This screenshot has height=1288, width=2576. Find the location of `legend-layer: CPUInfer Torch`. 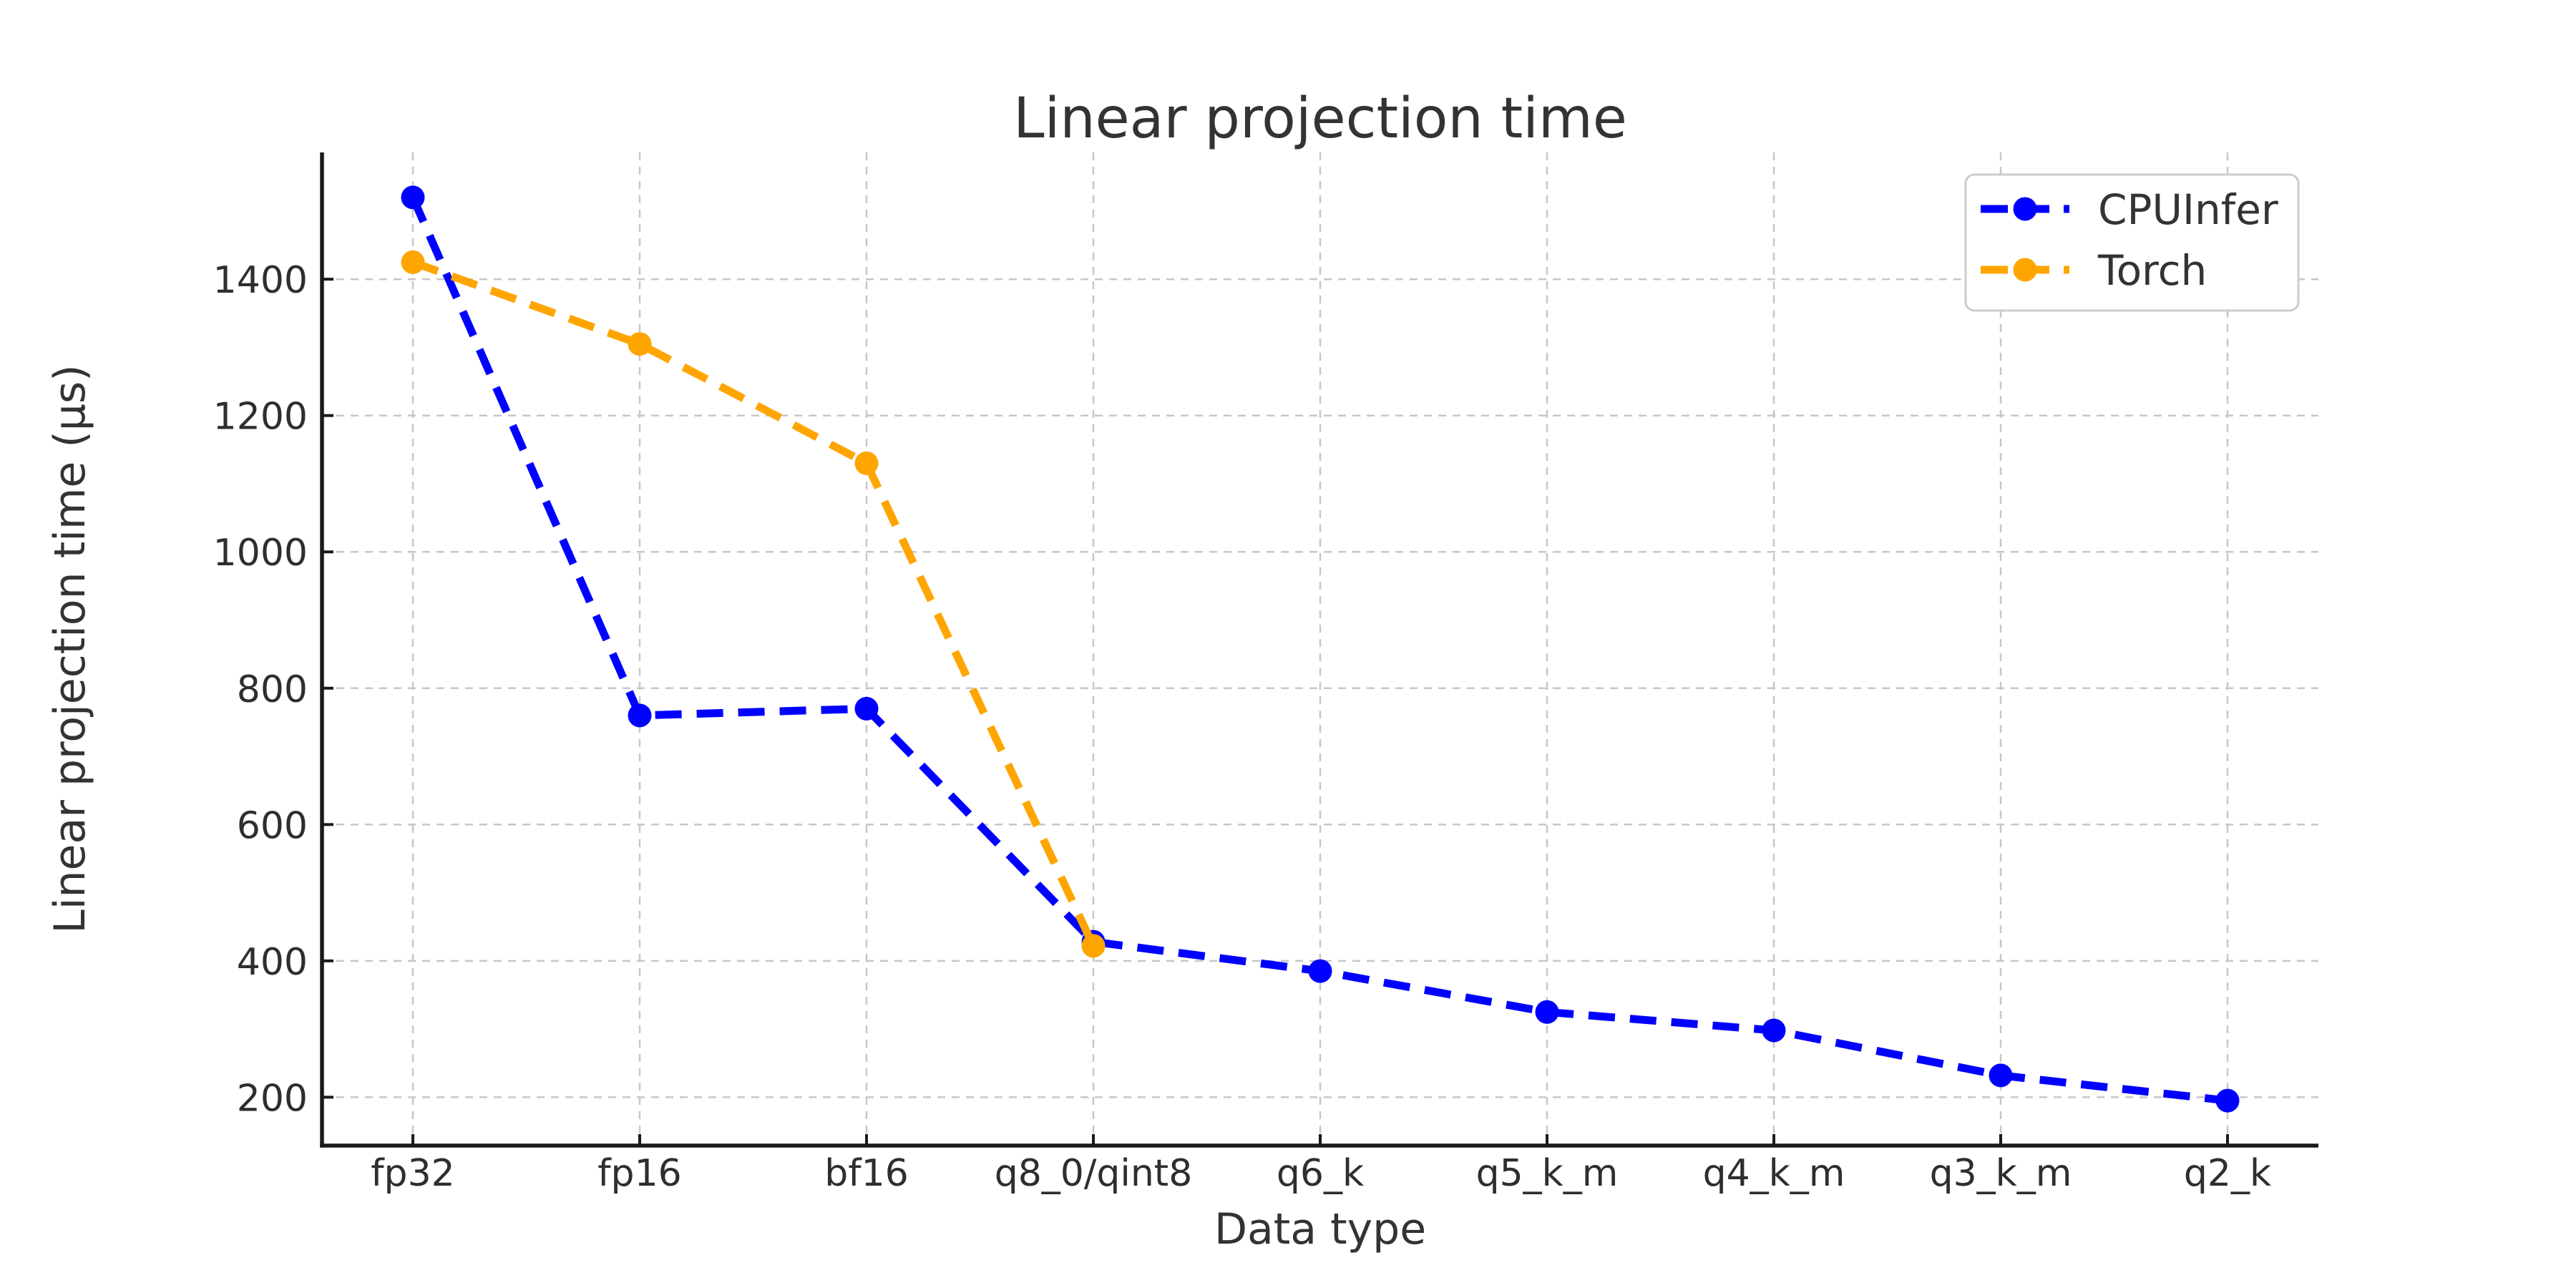

legend-layer: CPUInfer Torch is located at coordinates (2132, 242).